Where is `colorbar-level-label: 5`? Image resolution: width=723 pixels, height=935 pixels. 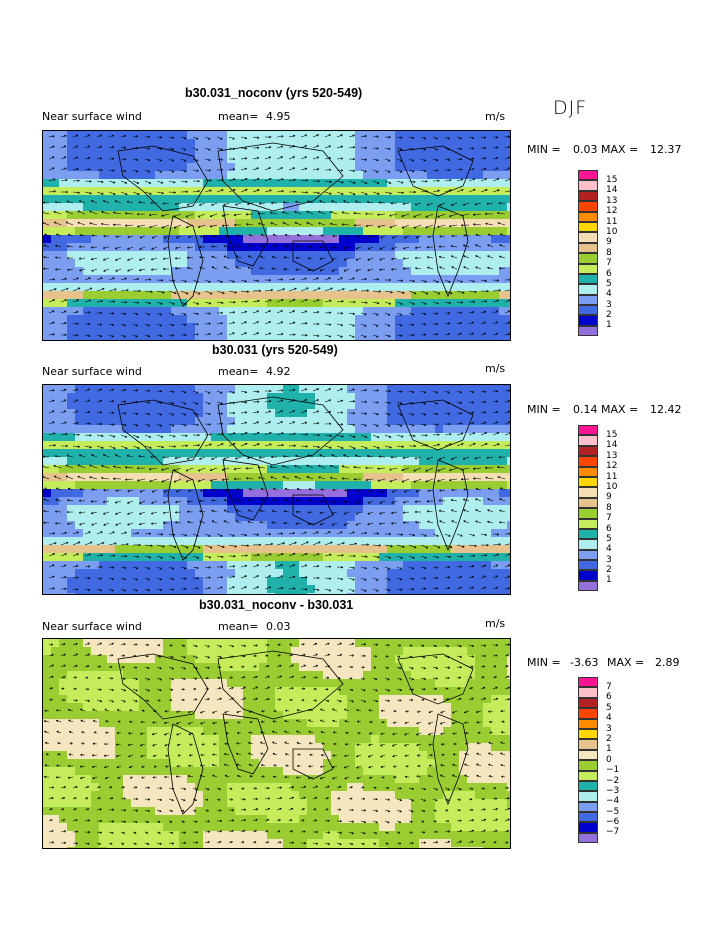
colorbar-level-label: 5 is located at coordinates (609, 707).